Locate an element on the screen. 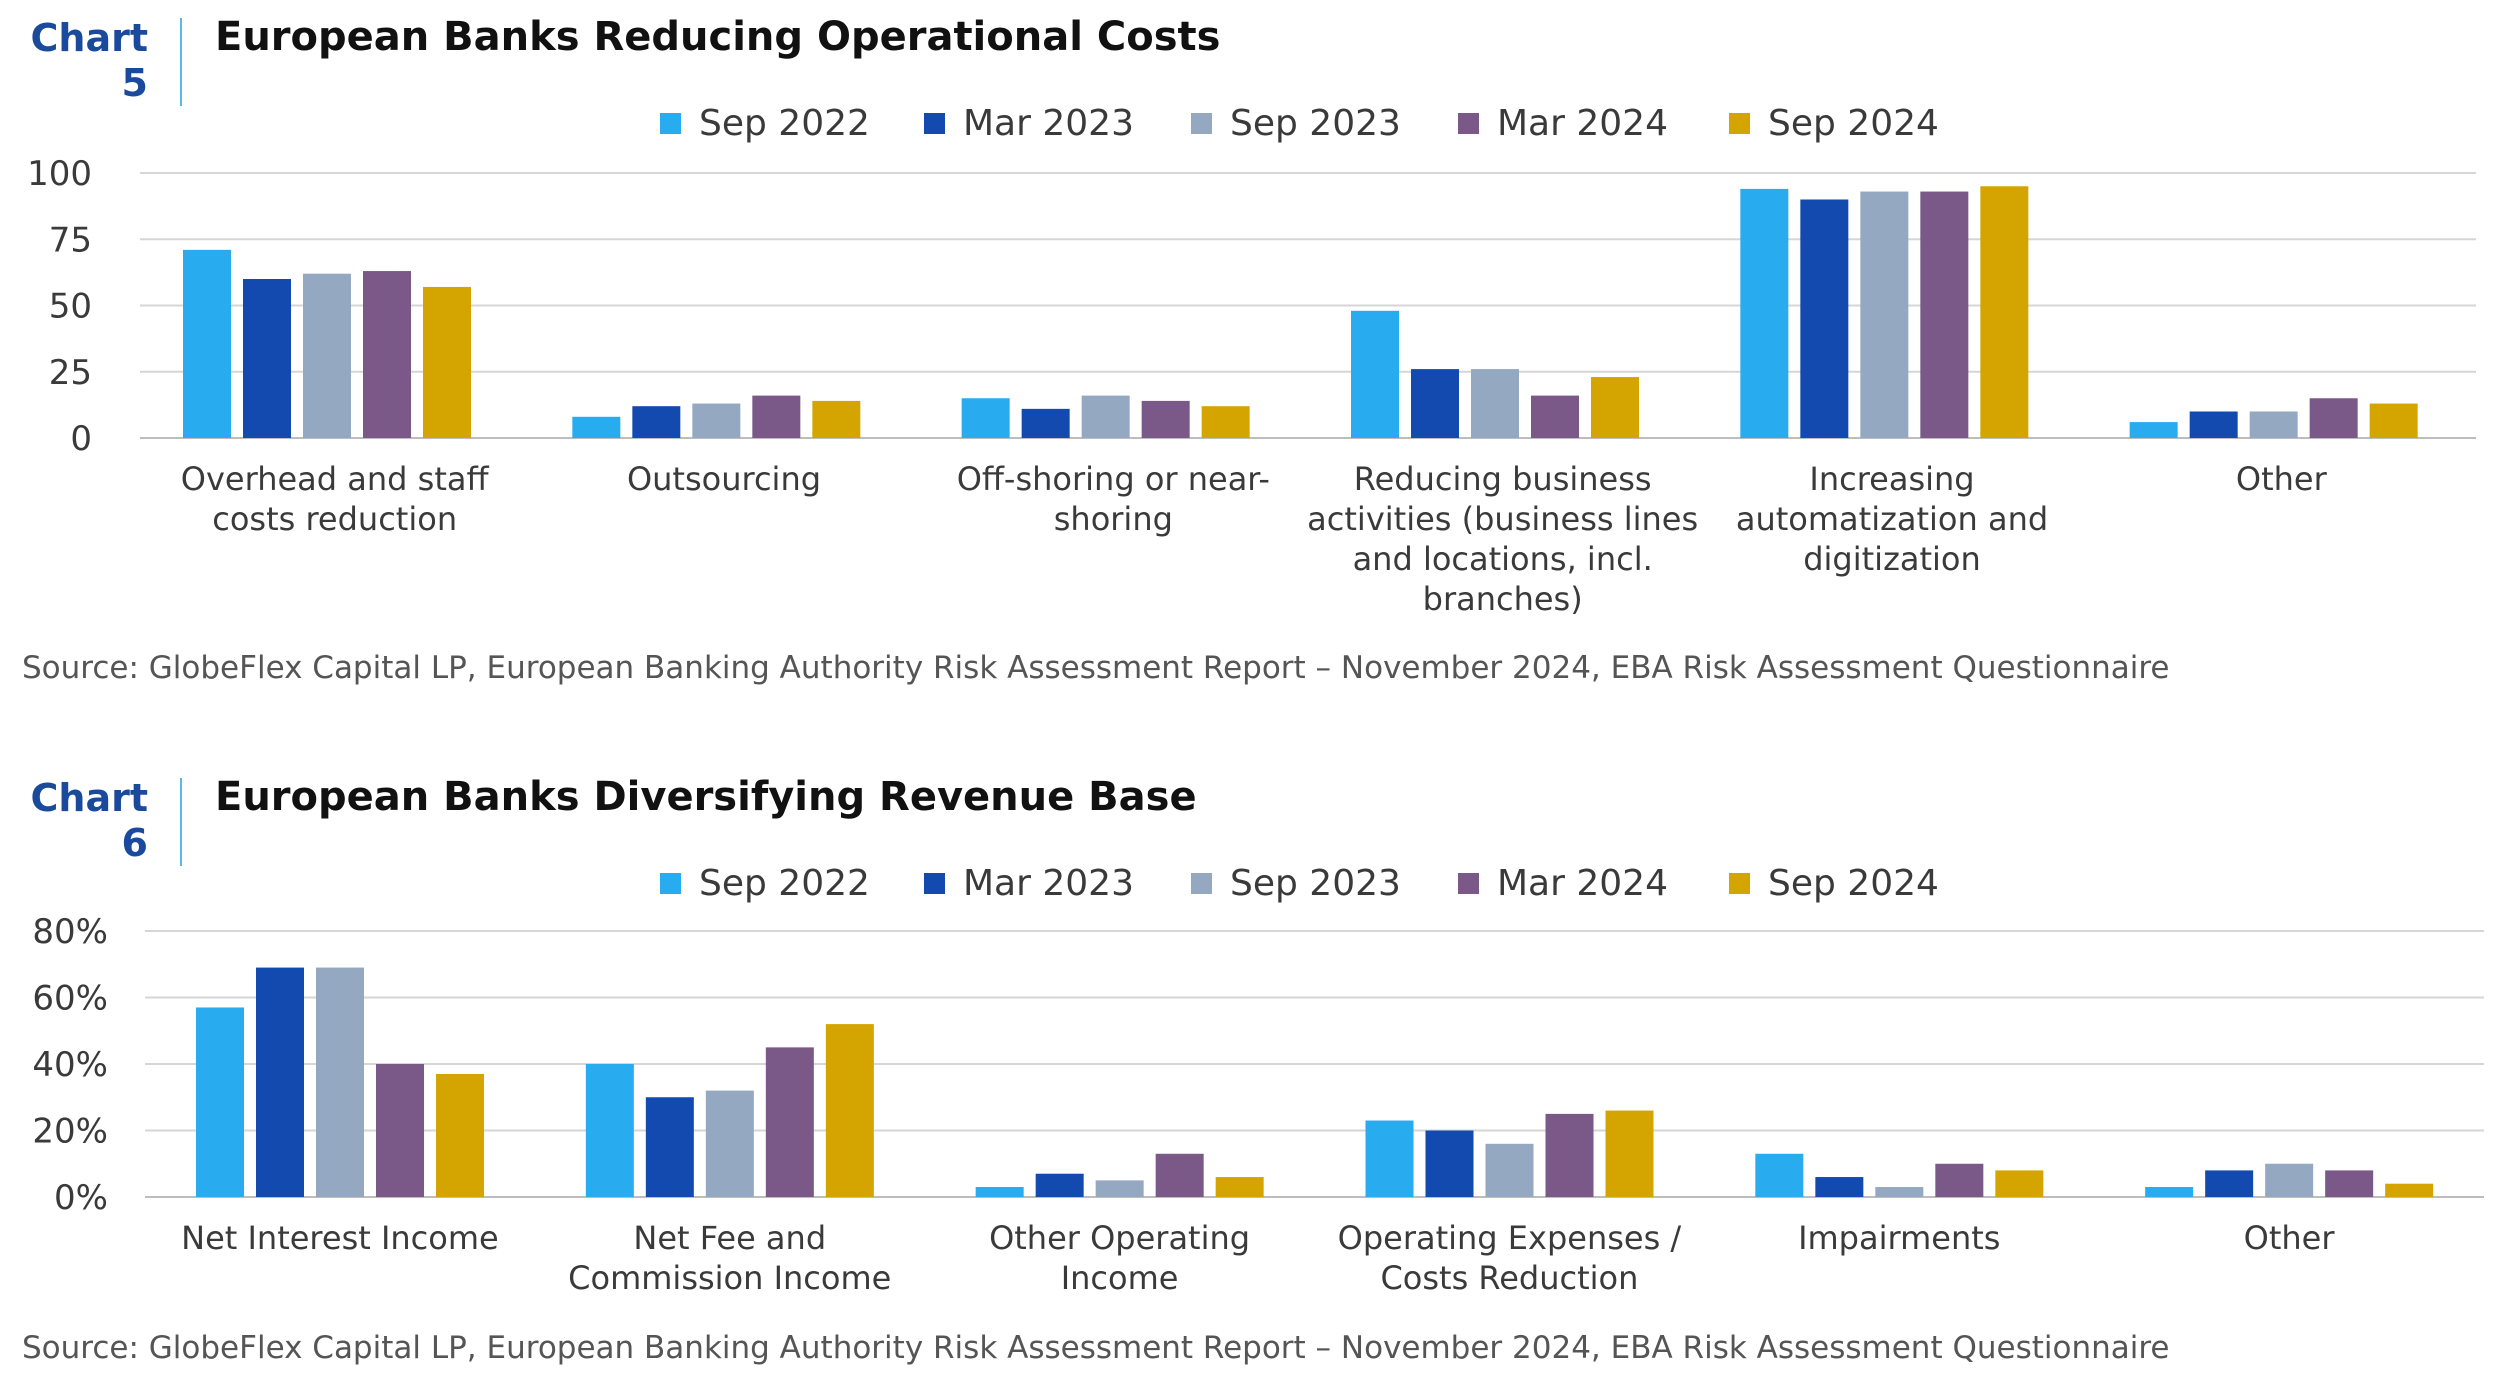  title-divider is located at coordinates (181, 822).